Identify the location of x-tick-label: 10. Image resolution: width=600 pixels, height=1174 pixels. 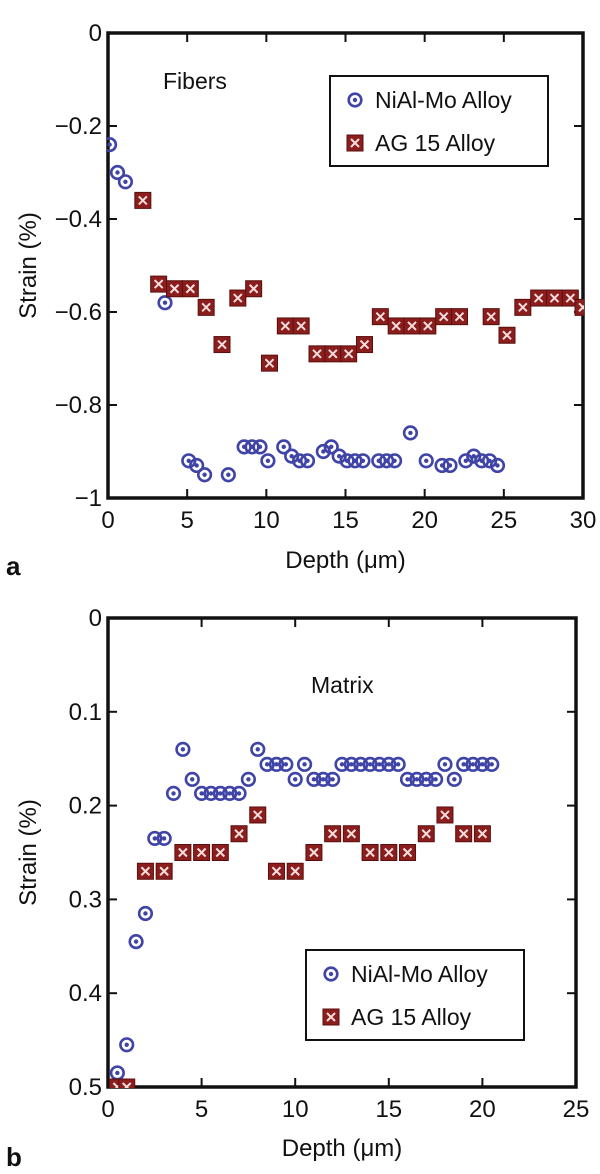
(295, 1109).